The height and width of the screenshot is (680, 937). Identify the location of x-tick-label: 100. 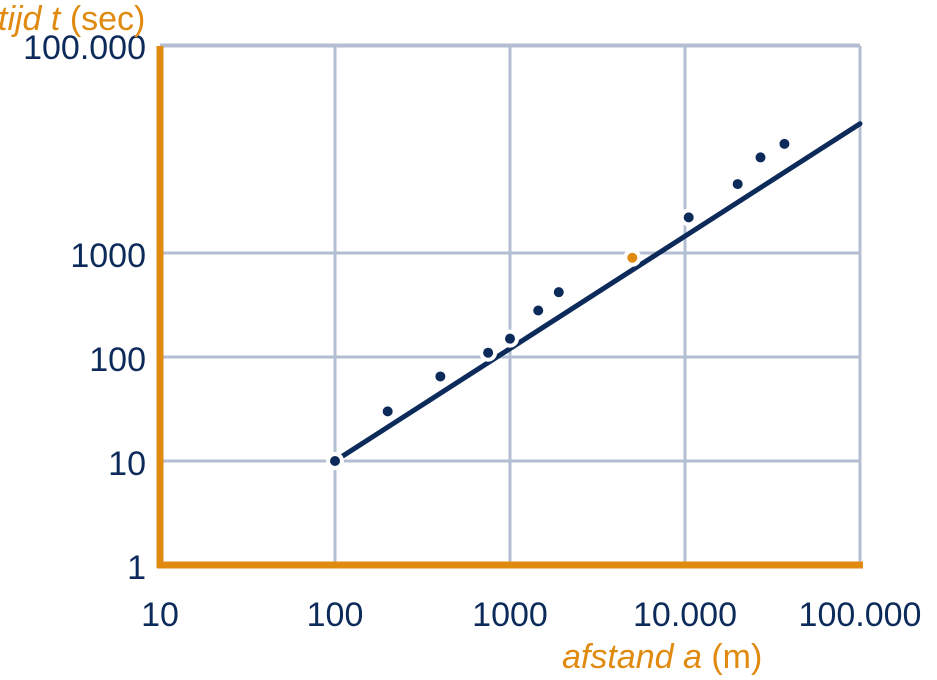
(335, 615).